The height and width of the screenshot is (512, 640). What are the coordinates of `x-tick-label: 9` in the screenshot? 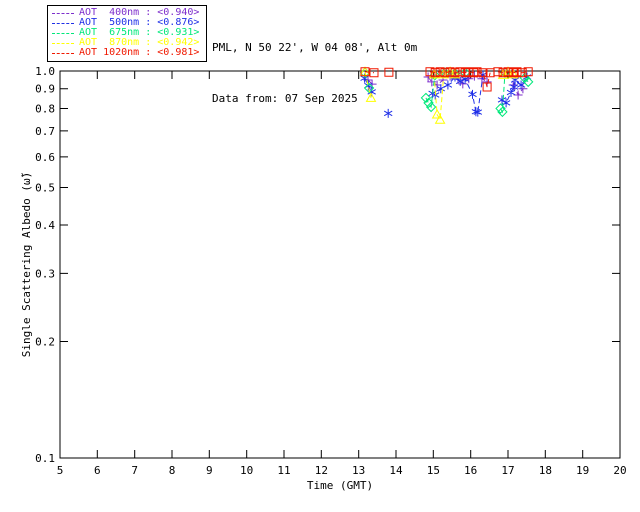 It's located at (209, 470).